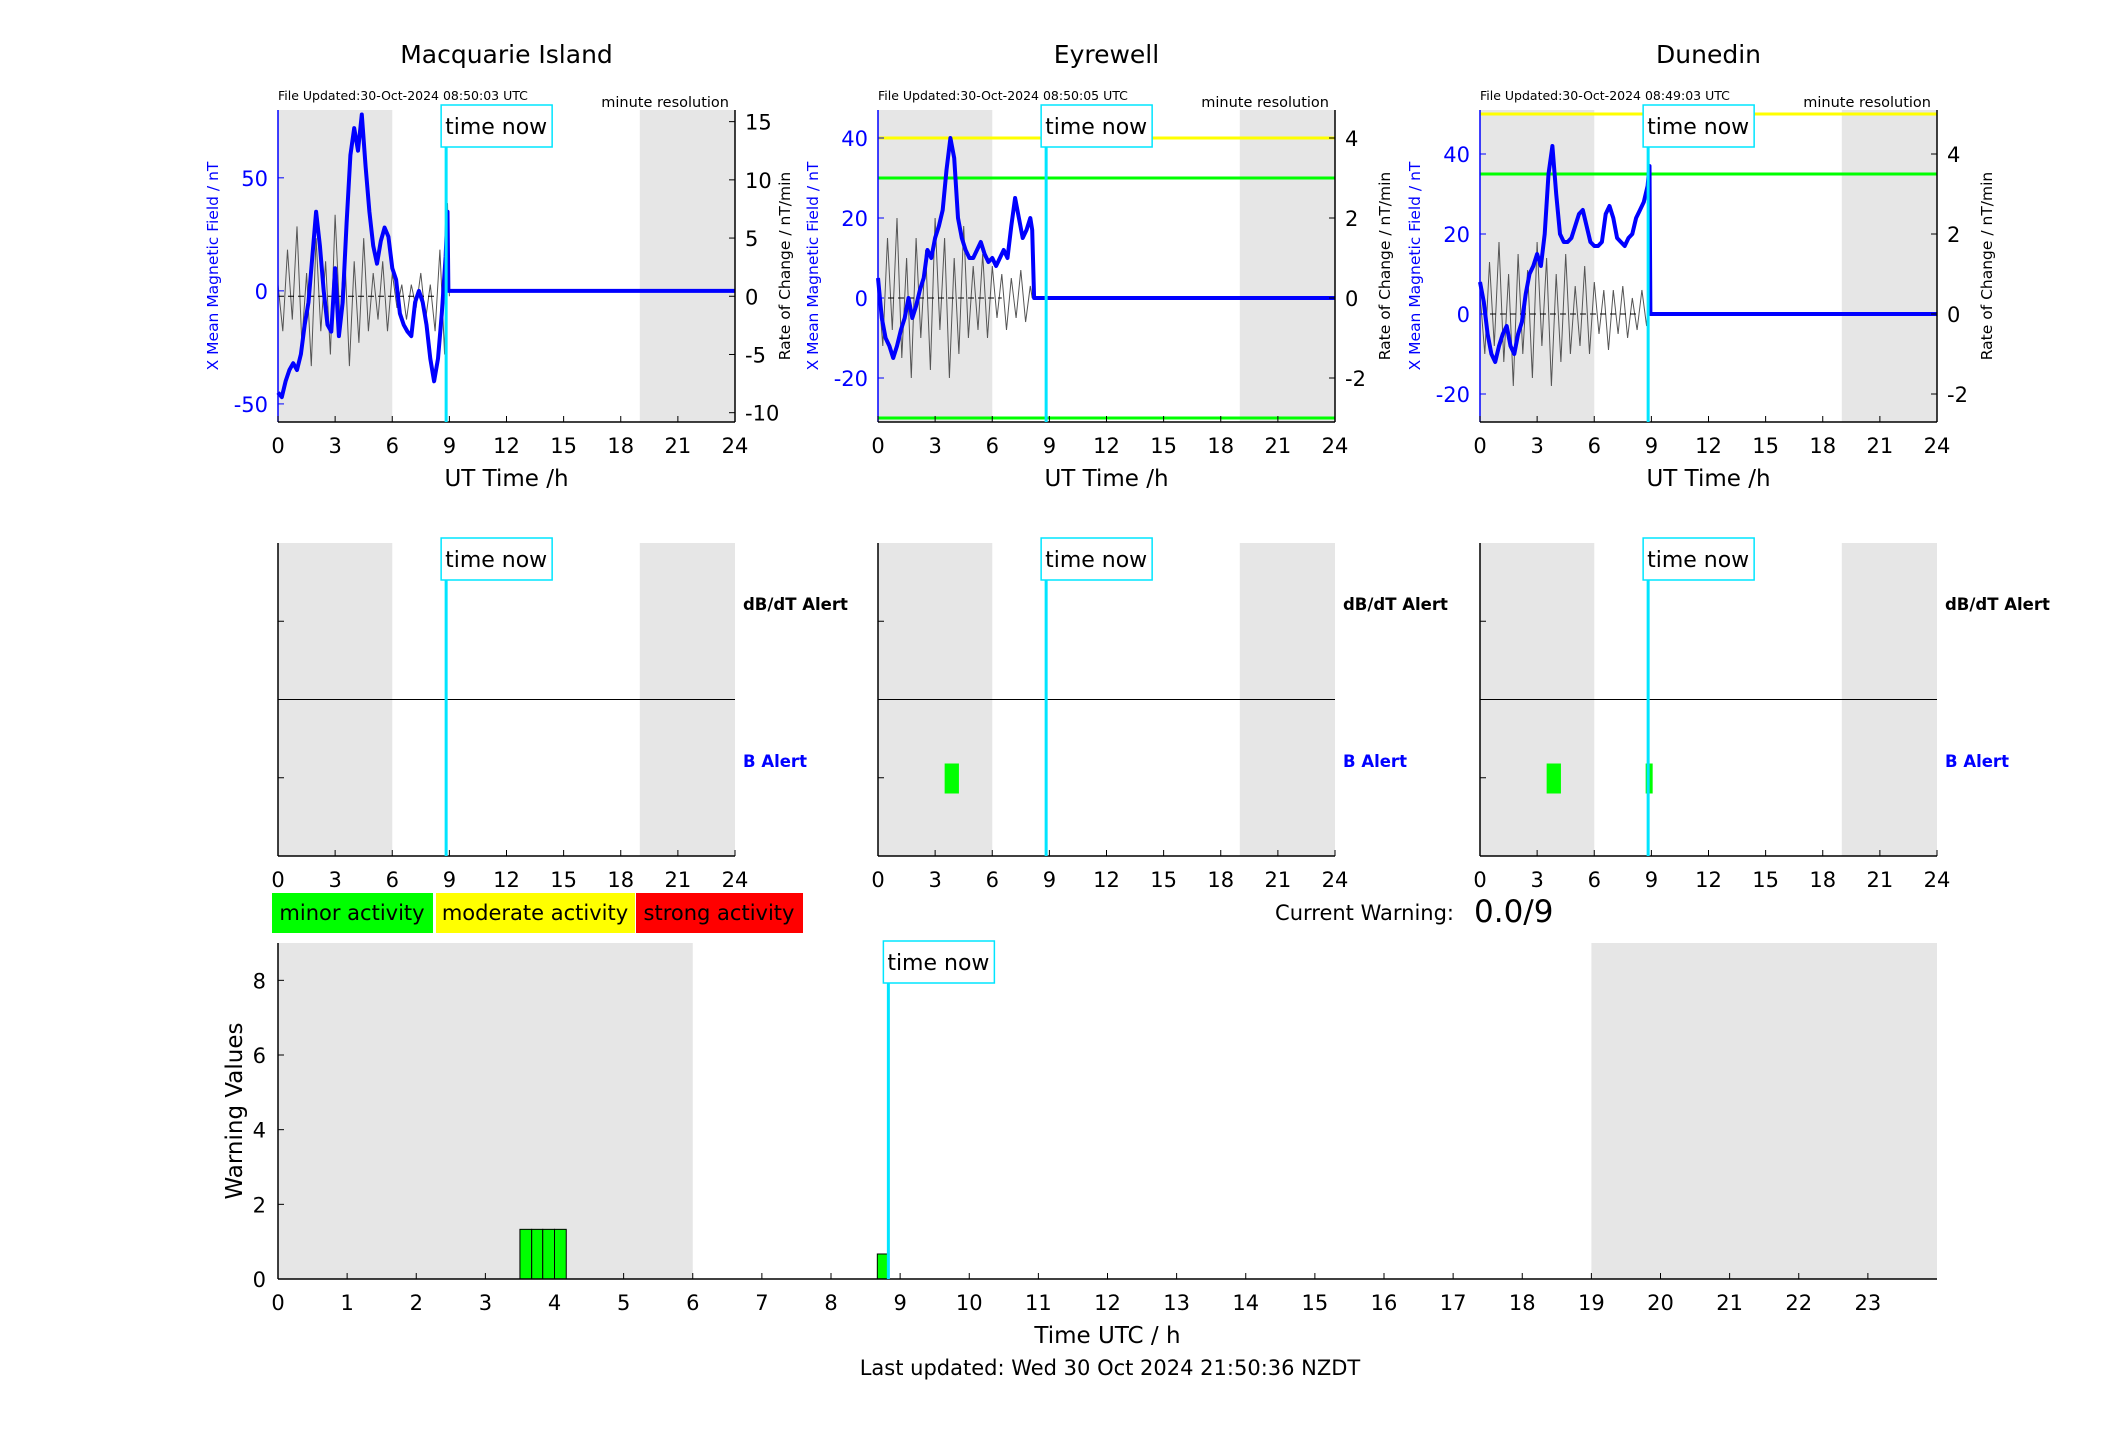 This screenshot has height=1437, width=2117. I want to click on warning-xtick-label: 0, so click(277, 1303).